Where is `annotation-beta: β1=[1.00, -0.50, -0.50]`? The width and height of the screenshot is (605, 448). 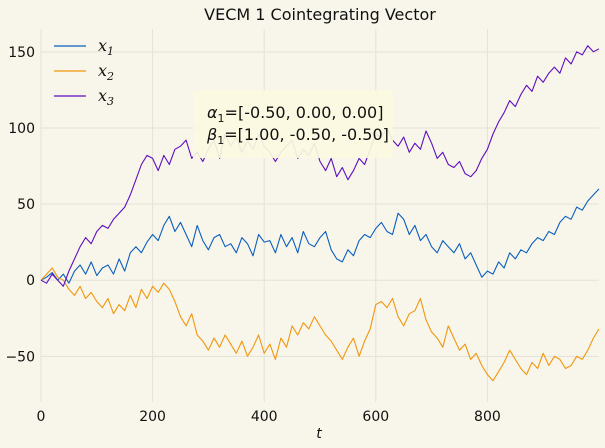 annotation-beta: β1=[1.00, -0.50, -0.50] is located at coordinates (297, 136).